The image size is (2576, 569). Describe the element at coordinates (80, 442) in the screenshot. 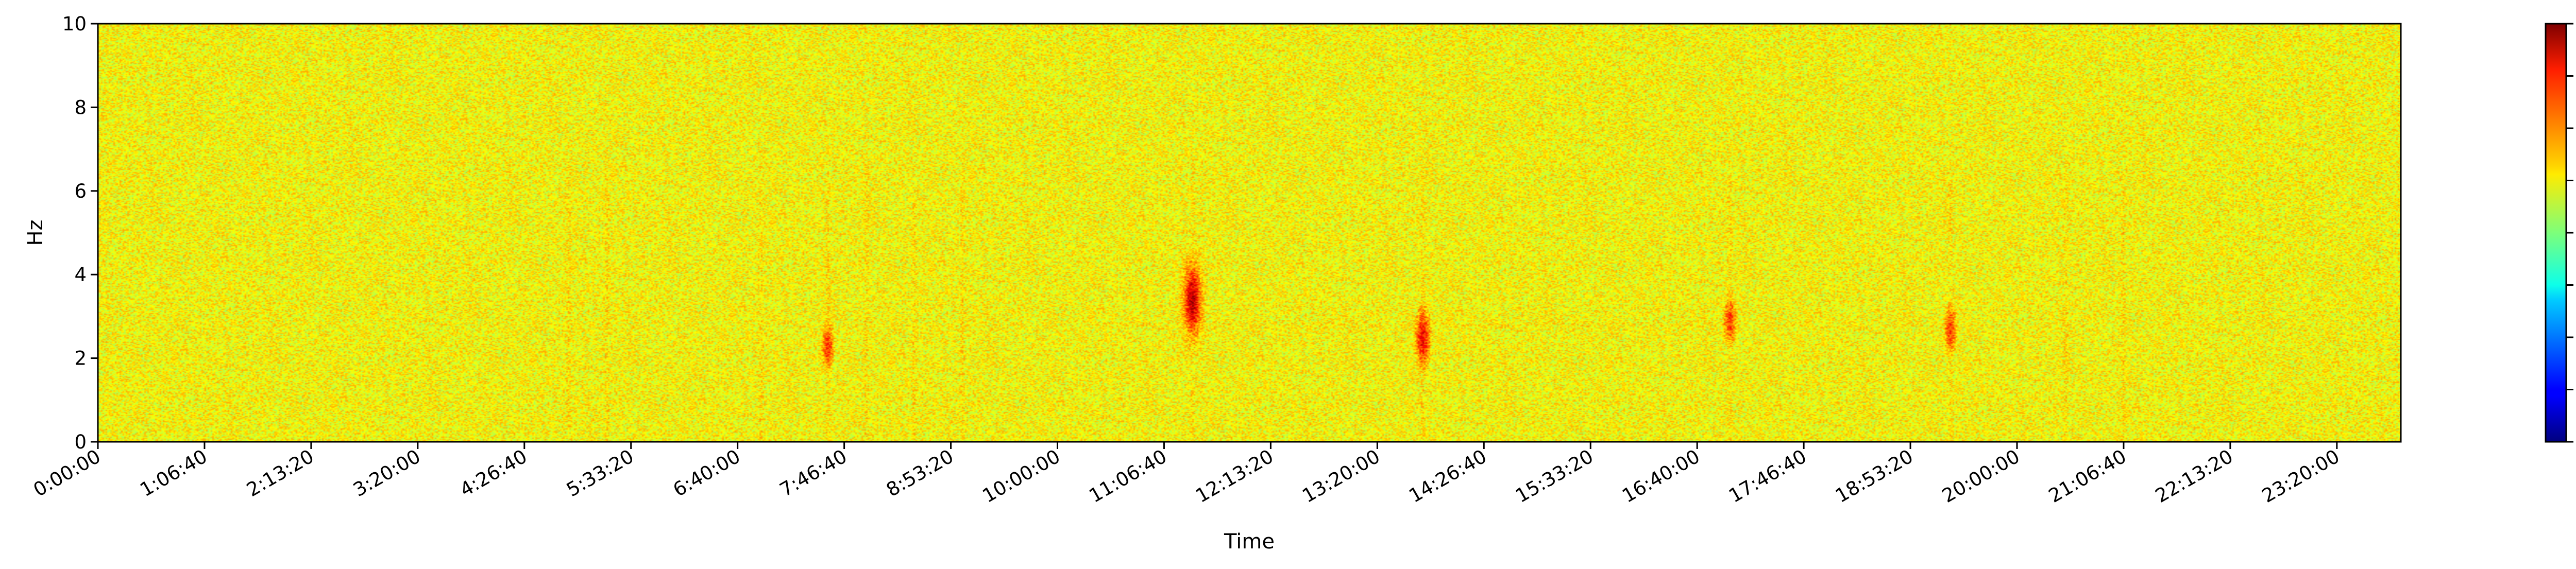

I see `y-tick-label: 0` at that location.